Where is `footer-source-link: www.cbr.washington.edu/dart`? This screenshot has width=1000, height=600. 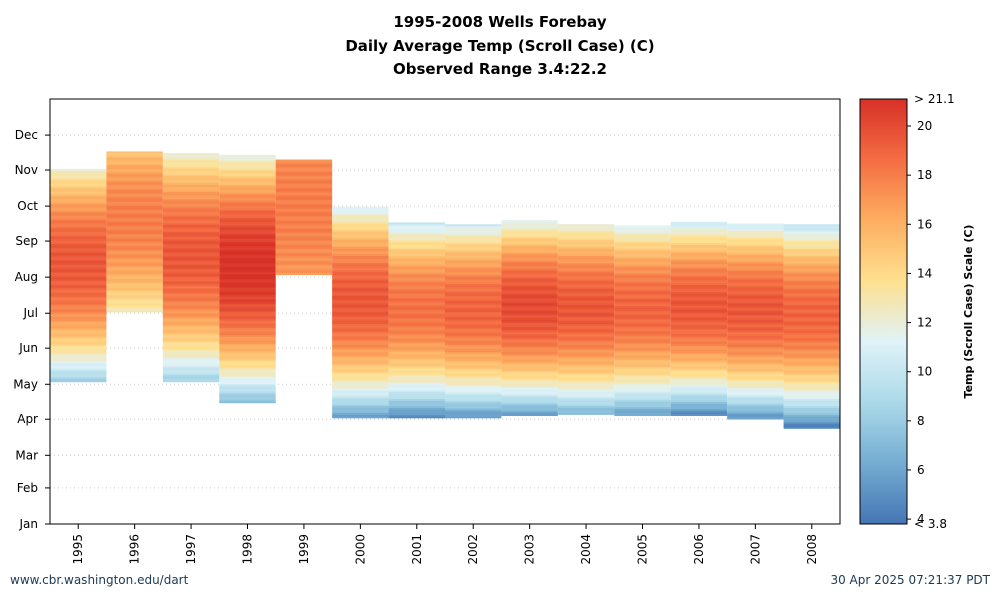 footer-source-link: www.cbr.washington.edu/dart is located at coordinates (99, 580).